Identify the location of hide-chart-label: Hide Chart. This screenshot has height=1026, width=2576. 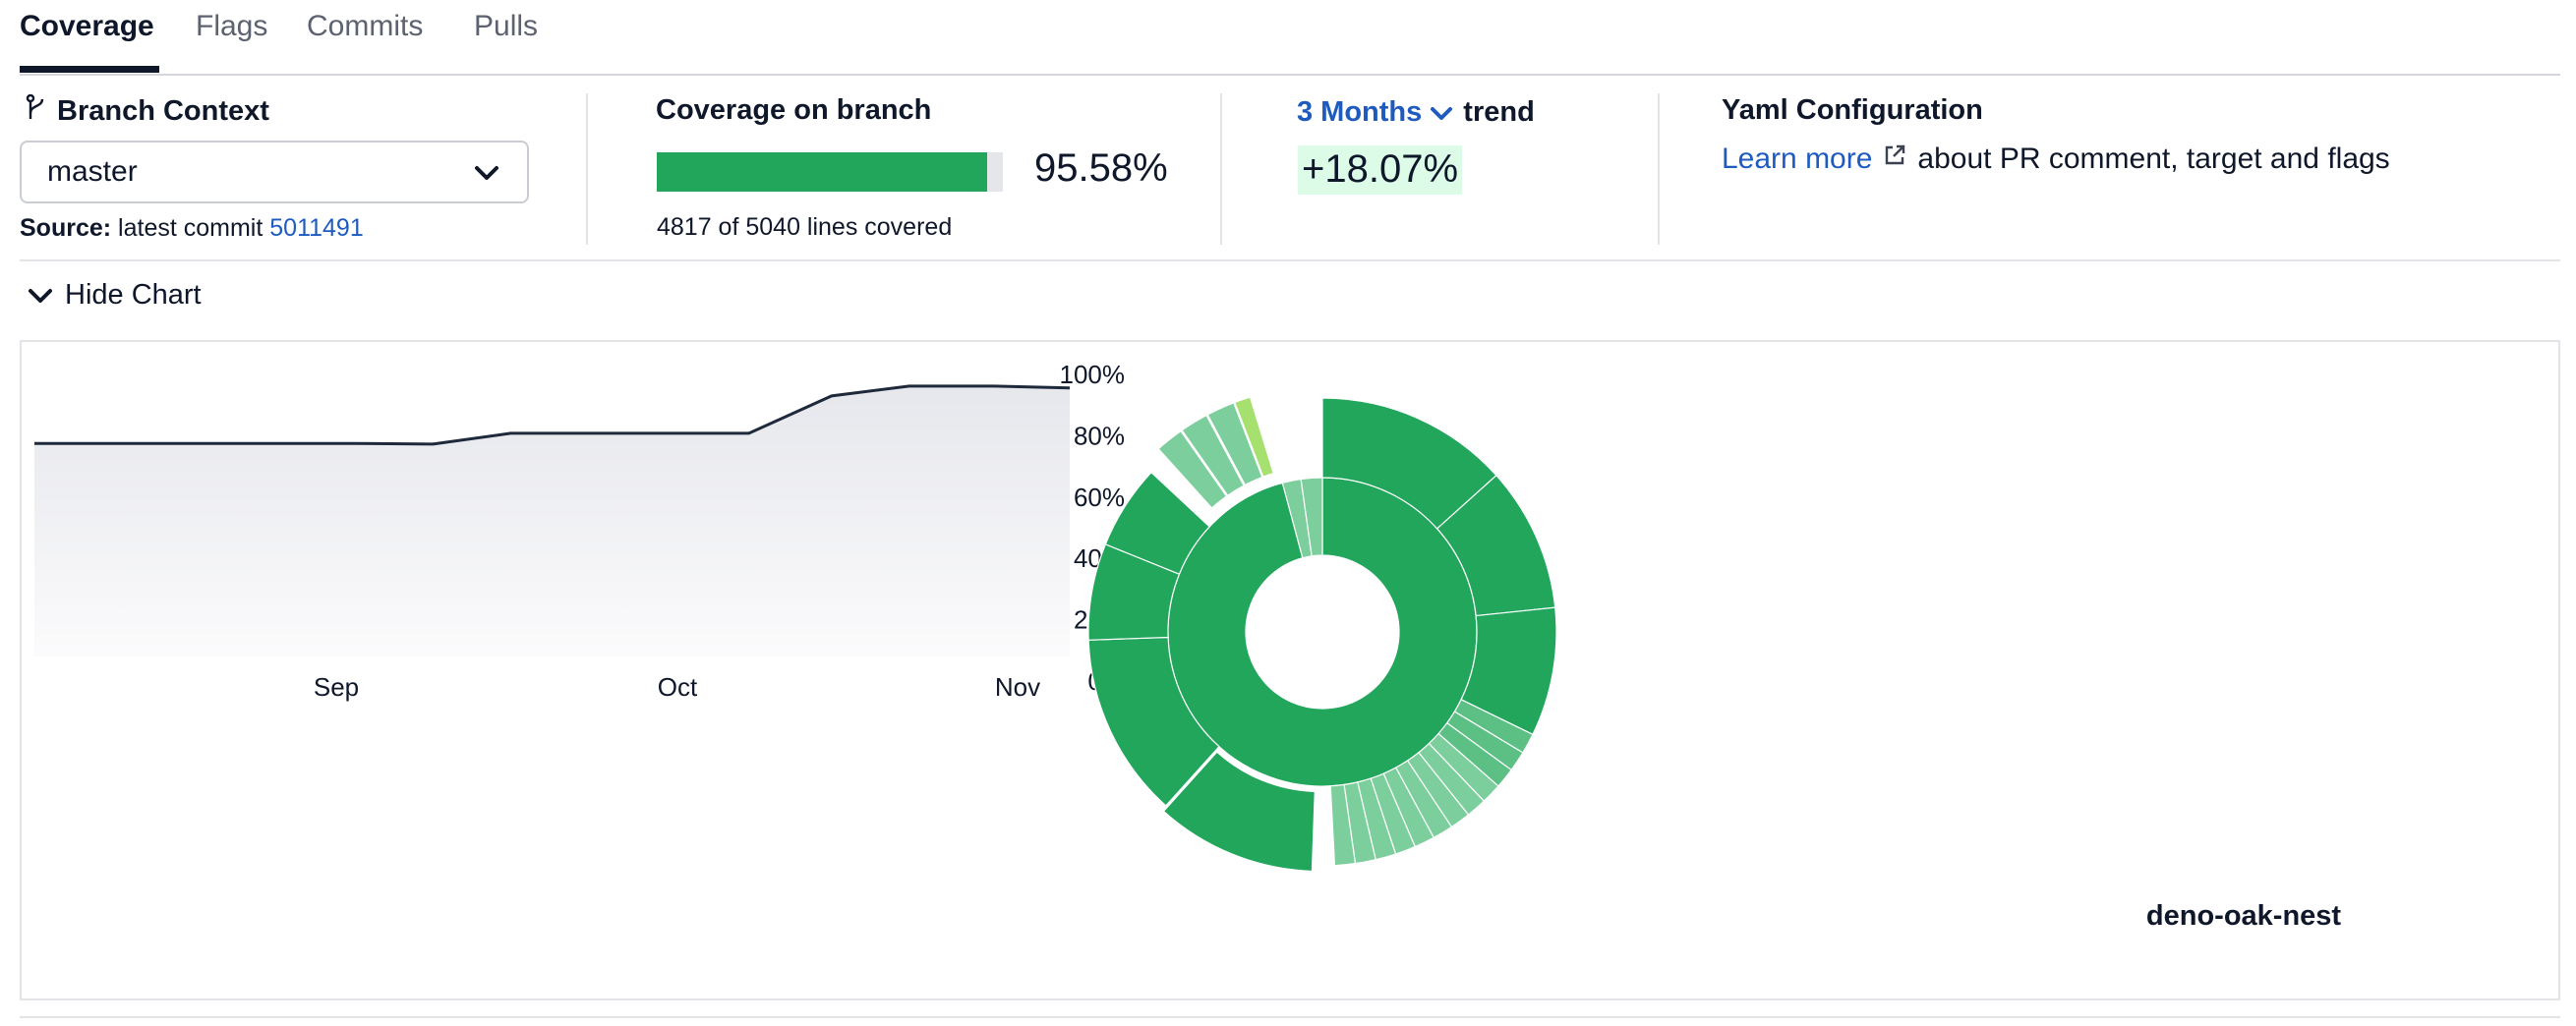
(133, 295).